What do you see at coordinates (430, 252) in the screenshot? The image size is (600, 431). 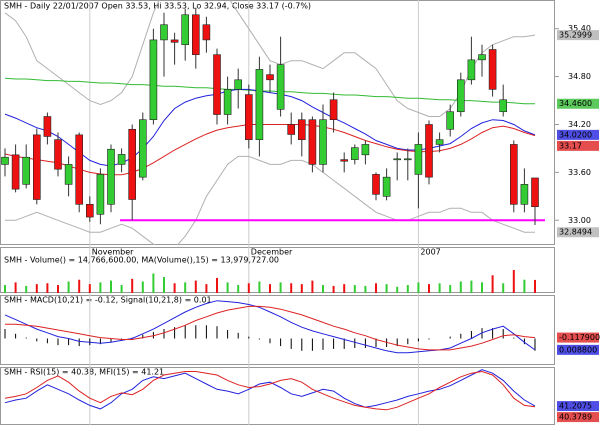 I see `x-tick-label: 2007` at bounding box center [430, 252].